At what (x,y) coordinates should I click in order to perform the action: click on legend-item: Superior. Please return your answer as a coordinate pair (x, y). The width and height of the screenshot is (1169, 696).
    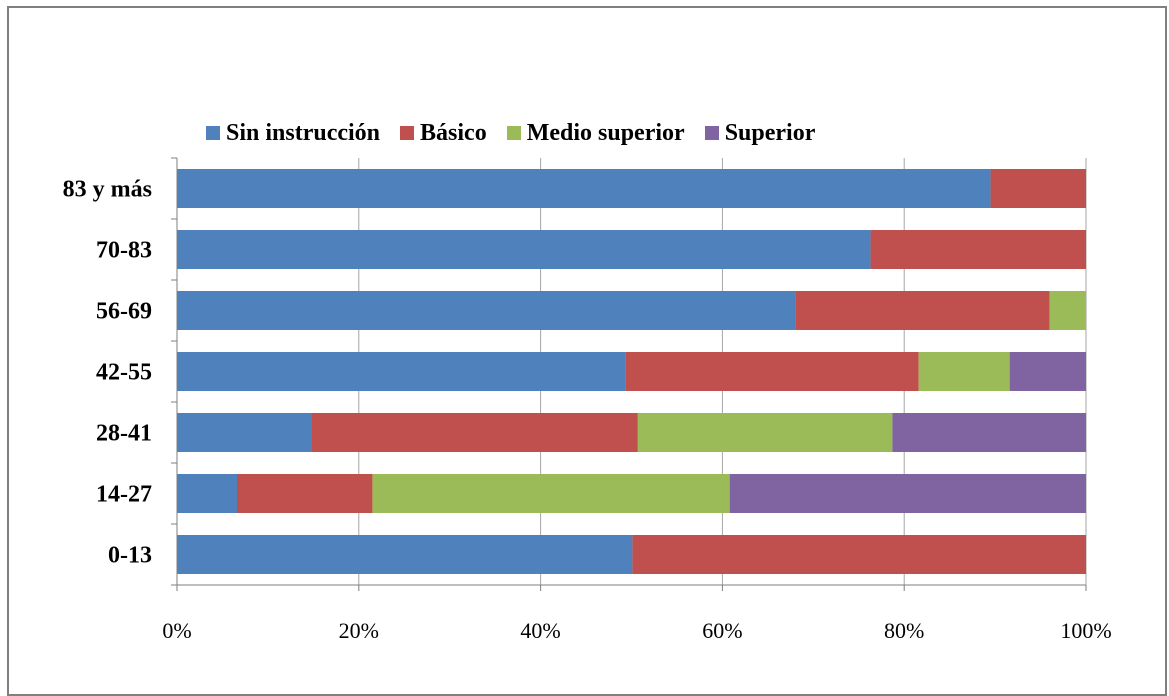
    Looking at the image, I should click on (760, 133).